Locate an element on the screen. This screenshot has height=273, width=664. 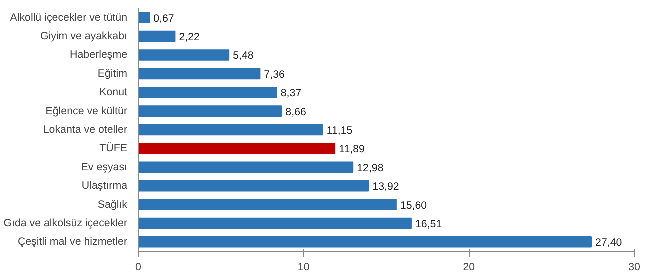
data-label: 27,40 is located at coordinates (609, 243).